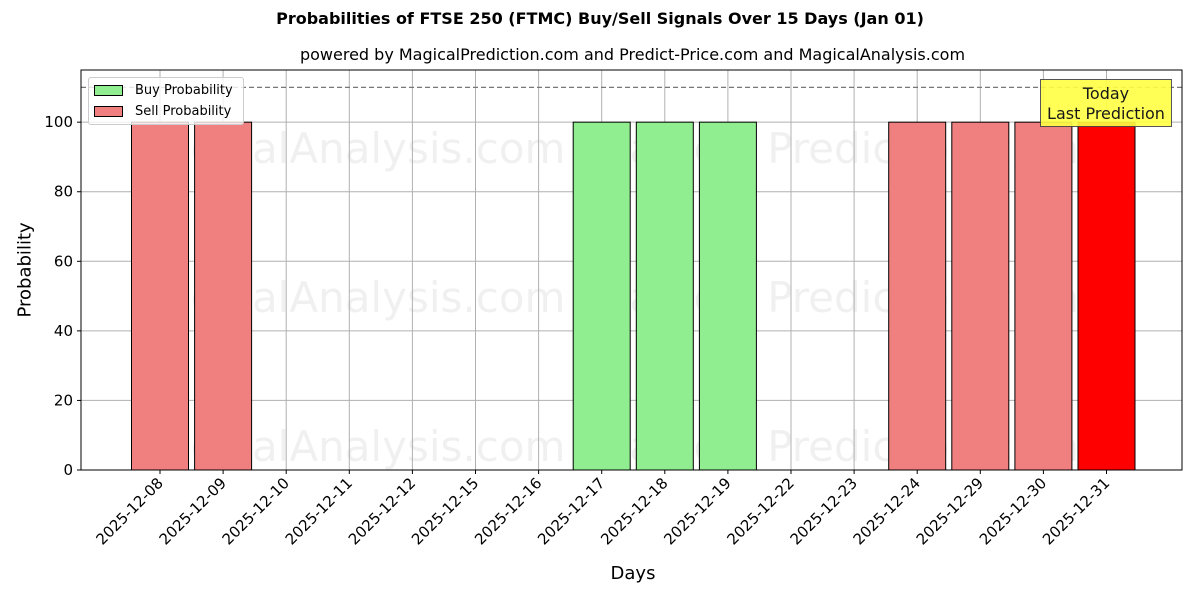 The image size is (1200, 600). I want to click on y-axis-label: Probability, so click(25, 270).